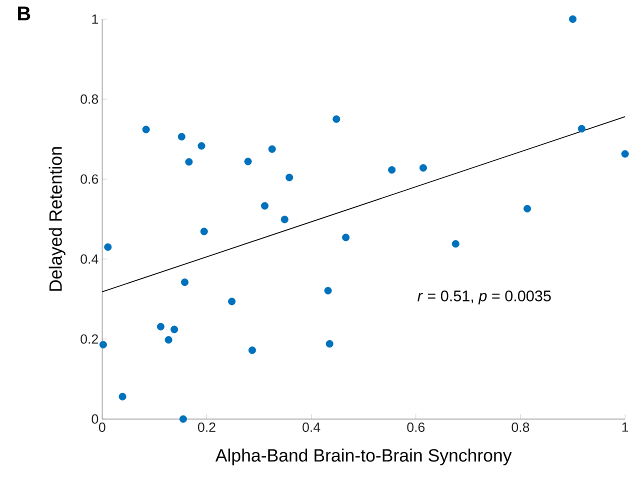  I want to click on x-tick-label: 0.6, so click(416, 427).